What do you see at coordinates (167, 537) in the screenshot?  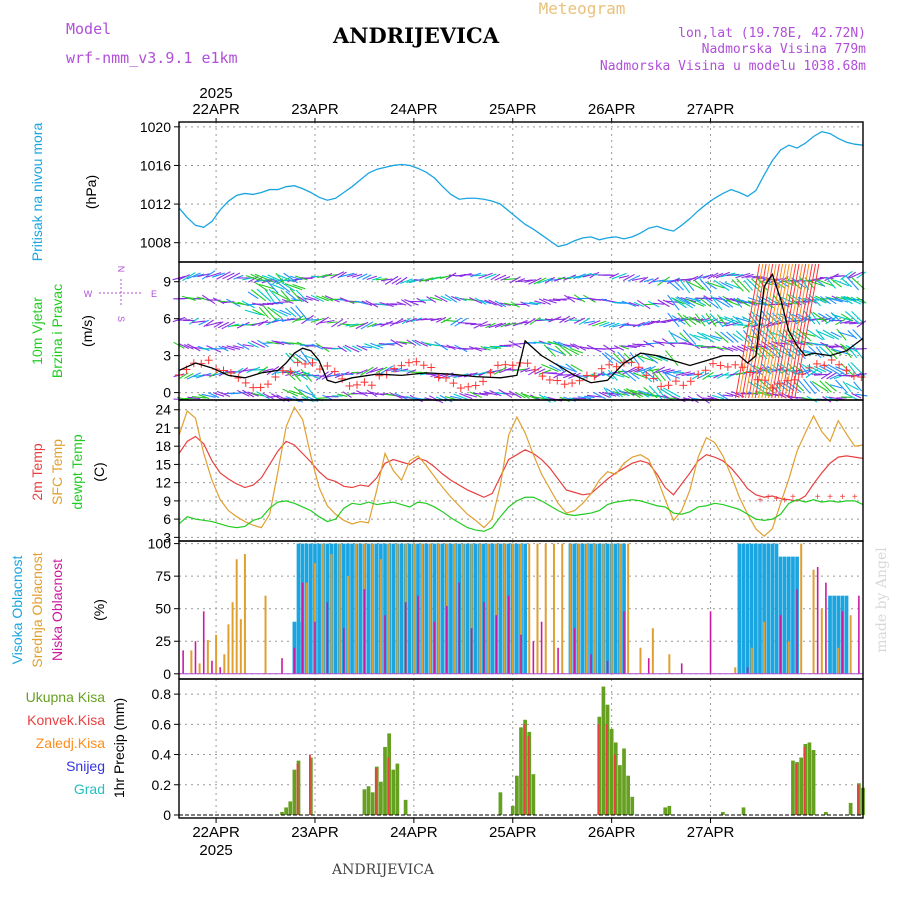 I see `ytick-label: 3` at bounding box center [167, 537].